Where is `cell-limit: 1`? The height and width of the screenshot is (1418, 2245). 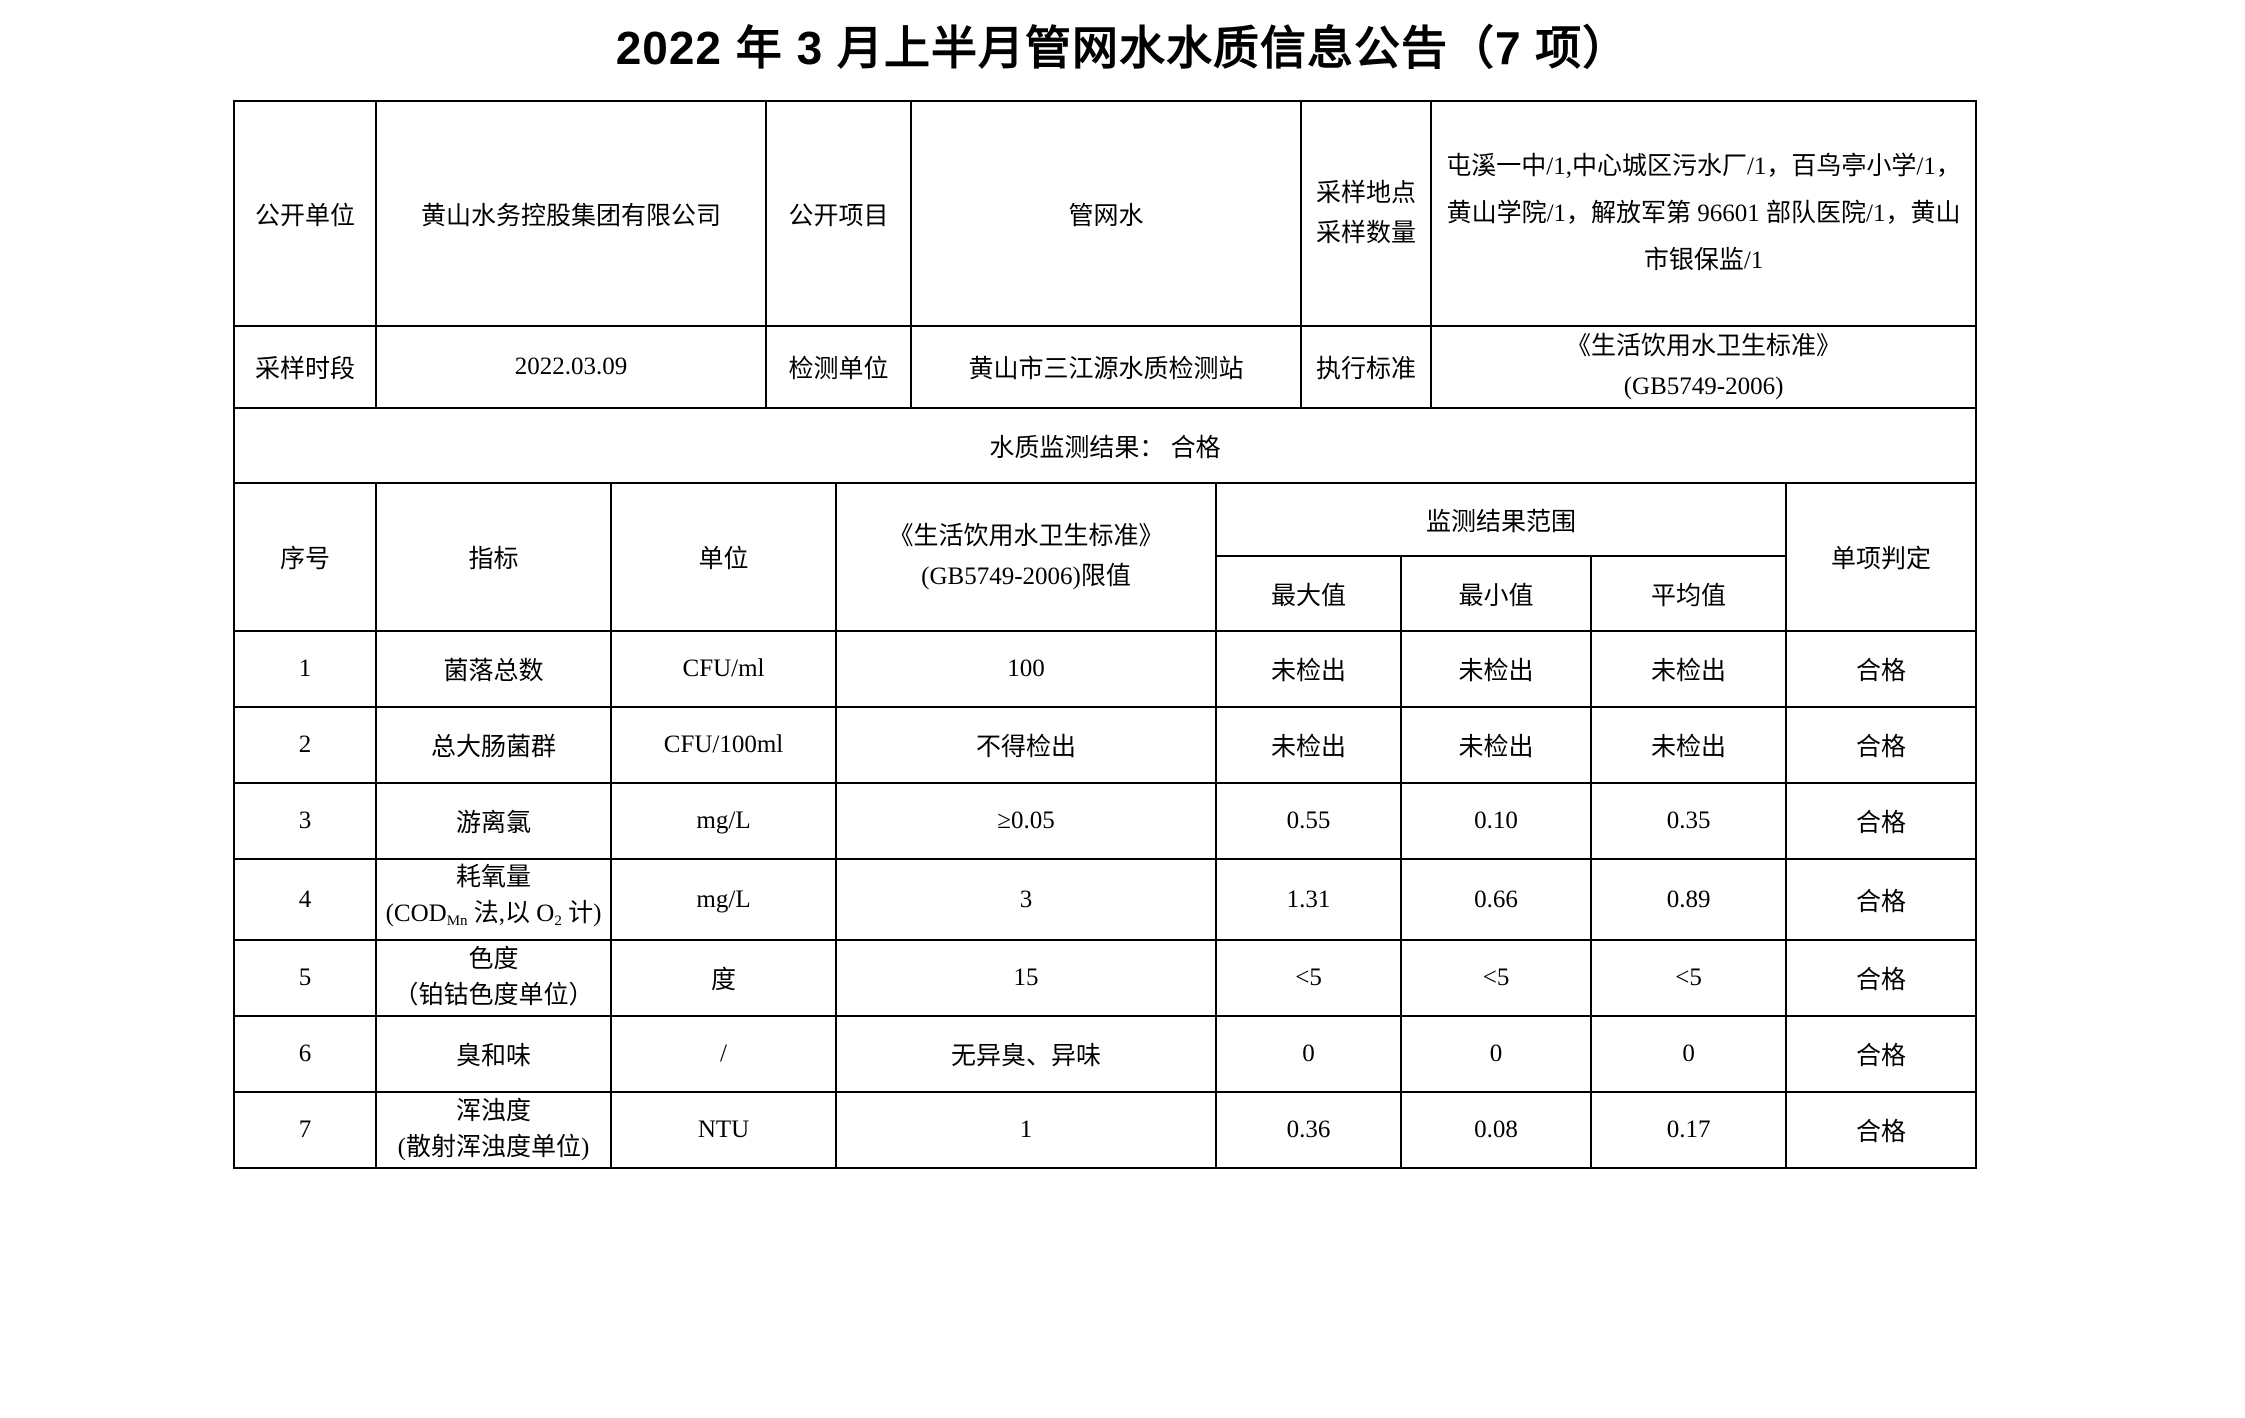
cell-limit: 1 is located at coordinates (1026, 1130).